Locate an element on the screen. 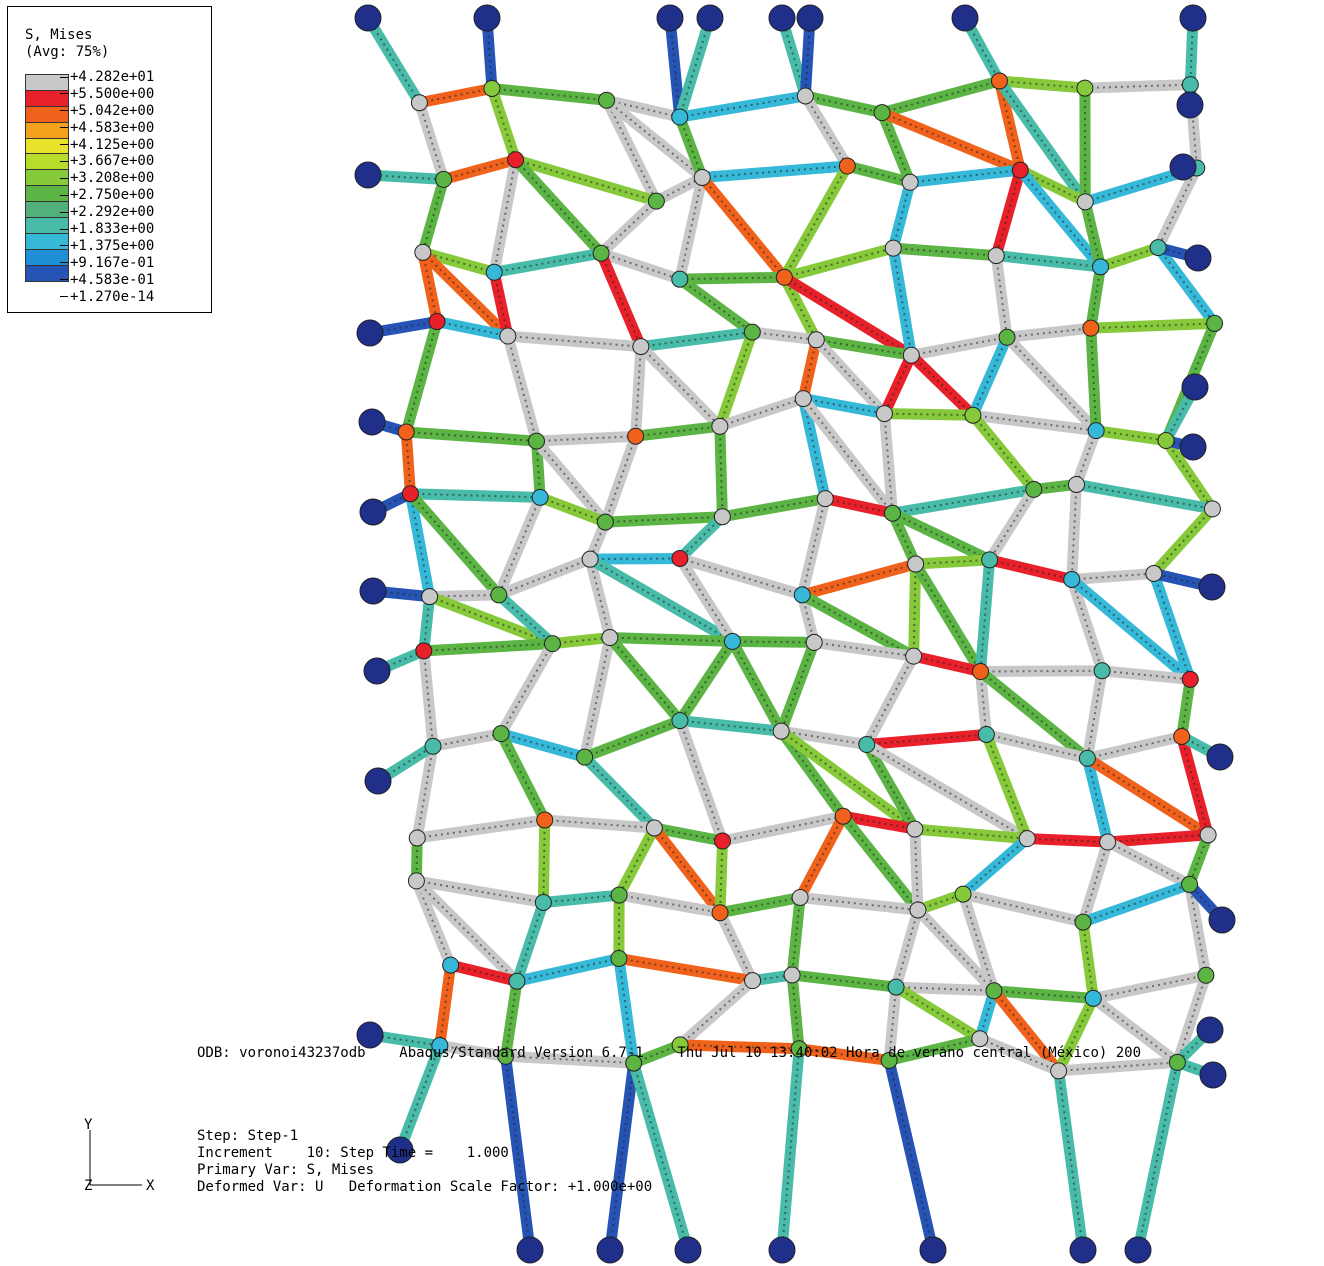  axis-triad: Y X Z is located at coordinates (119, 1155).